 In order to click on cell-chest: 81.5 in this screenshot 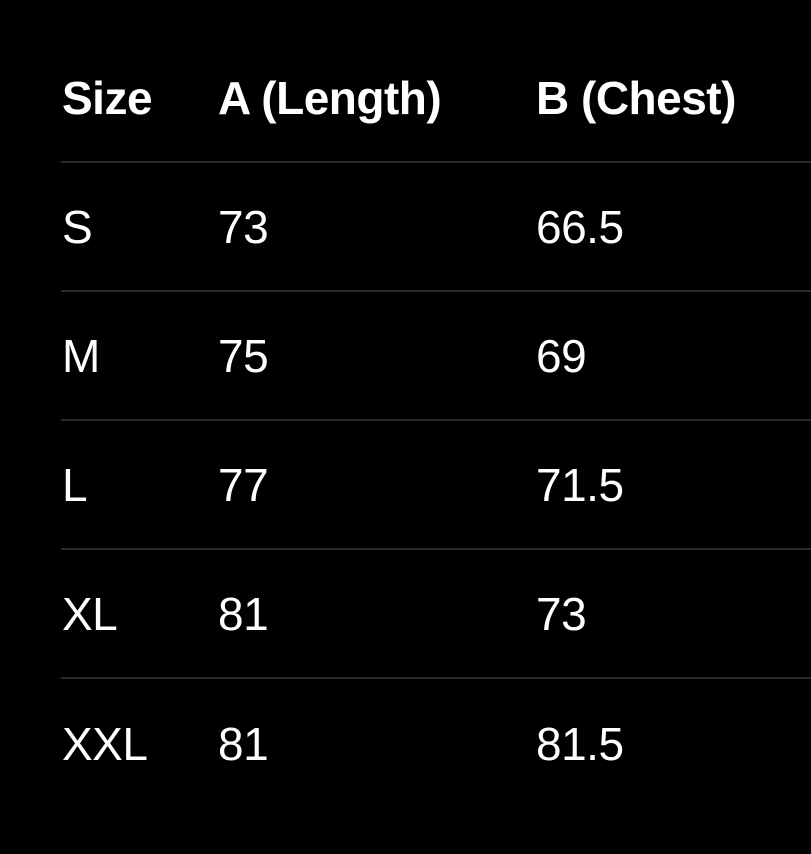, I will do `click(580, 743)`.